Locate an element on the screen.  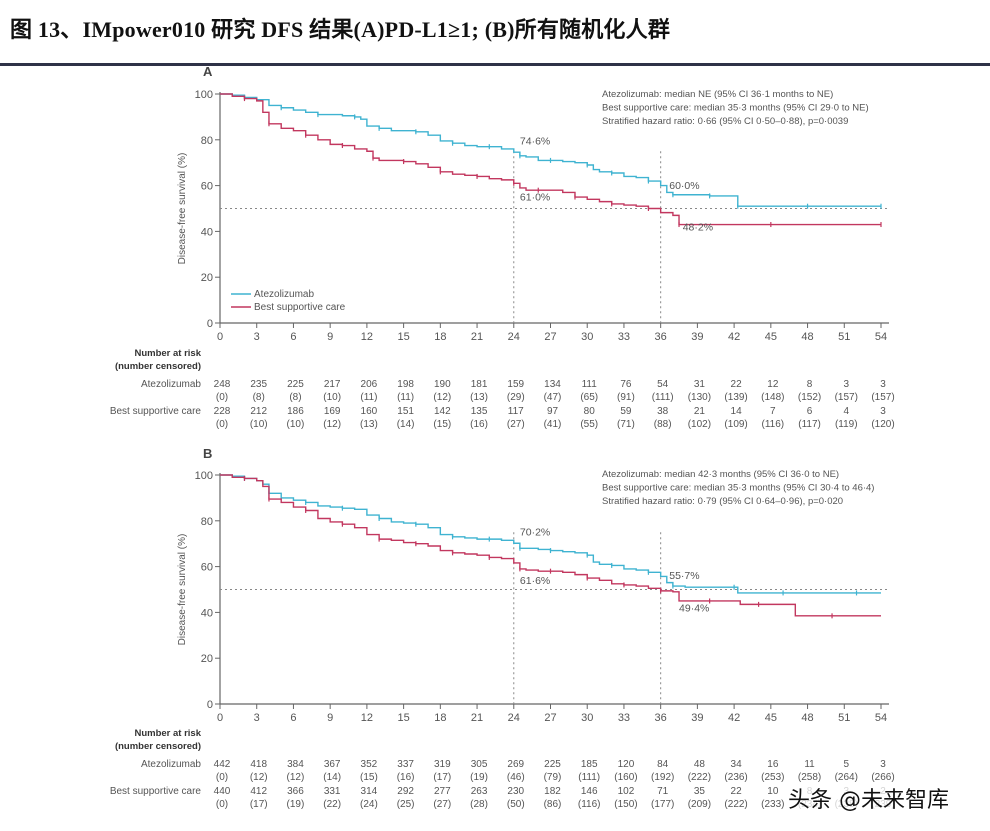
censored-count: (14) is located at coordinates (332, 777).